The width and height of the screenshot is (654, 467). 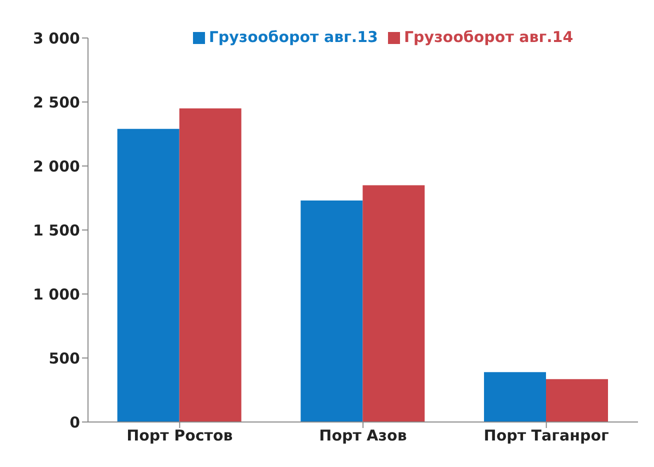 What do you see at coordinates (363, 435) in the screenshot?
I see `x-tick-label: Порт Азов` at bounding box center [363, 435].